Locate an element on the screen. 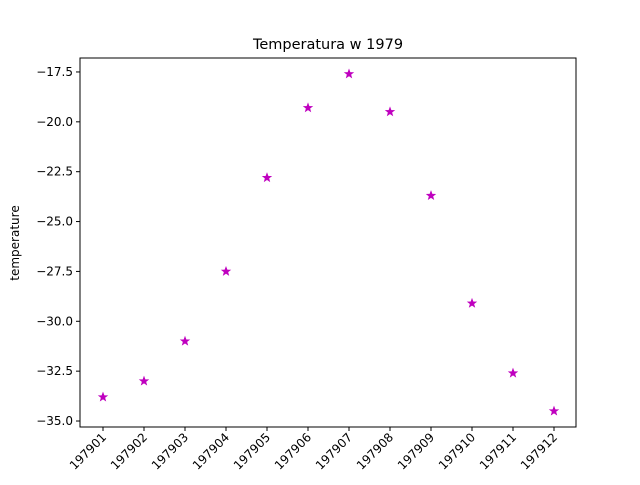 The height and width of the screenshot is (485, 640). y-tick-label: −30.0 is located at coordinates (54, 321).